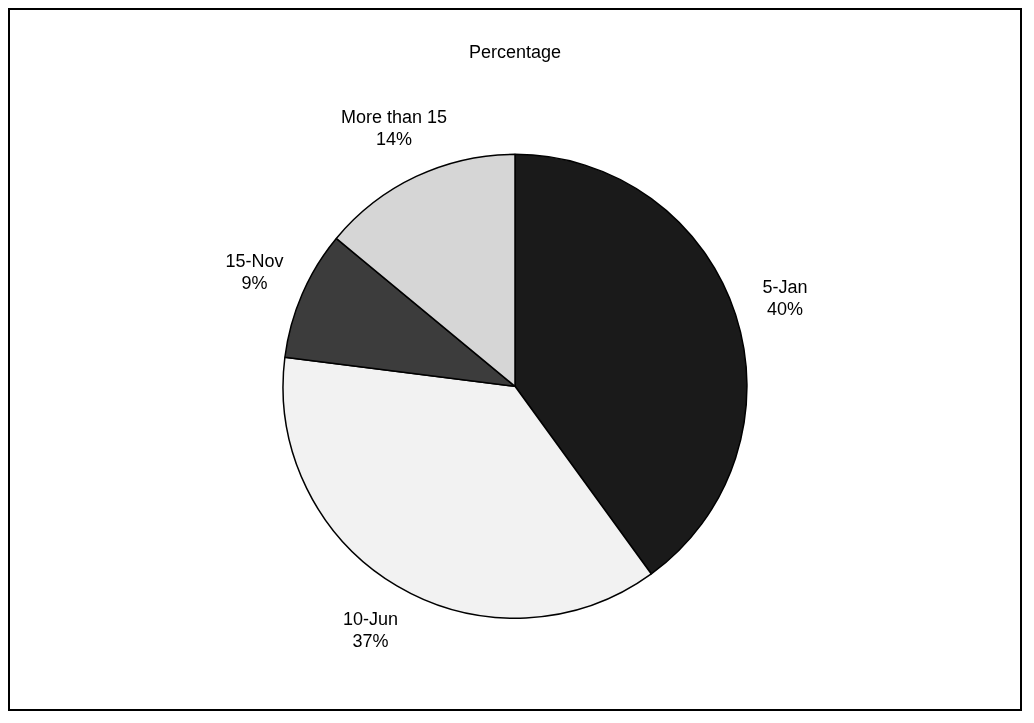 The height and width of the screenshot is (723, 1034). What do you see at coordinates (785, 308) in the screenshot?
I see `data-label: 40%` at bounding box center [785, 308].